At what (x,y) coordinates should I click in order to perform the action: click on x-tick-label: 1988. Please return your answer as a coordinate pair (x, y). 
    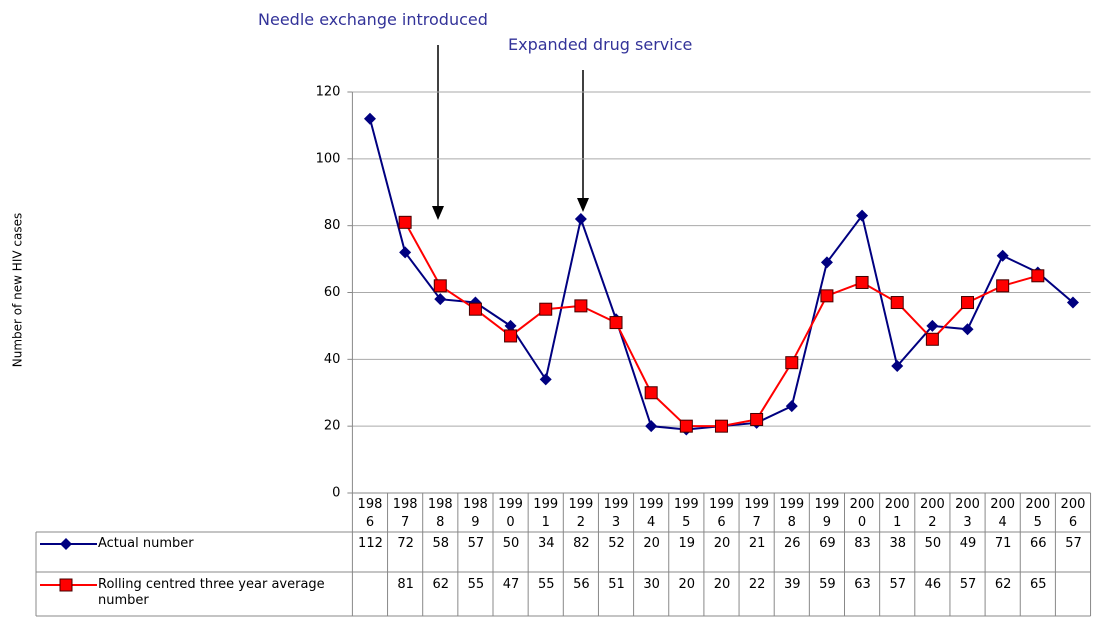
    Looking at the image, I should click on (440, 513).